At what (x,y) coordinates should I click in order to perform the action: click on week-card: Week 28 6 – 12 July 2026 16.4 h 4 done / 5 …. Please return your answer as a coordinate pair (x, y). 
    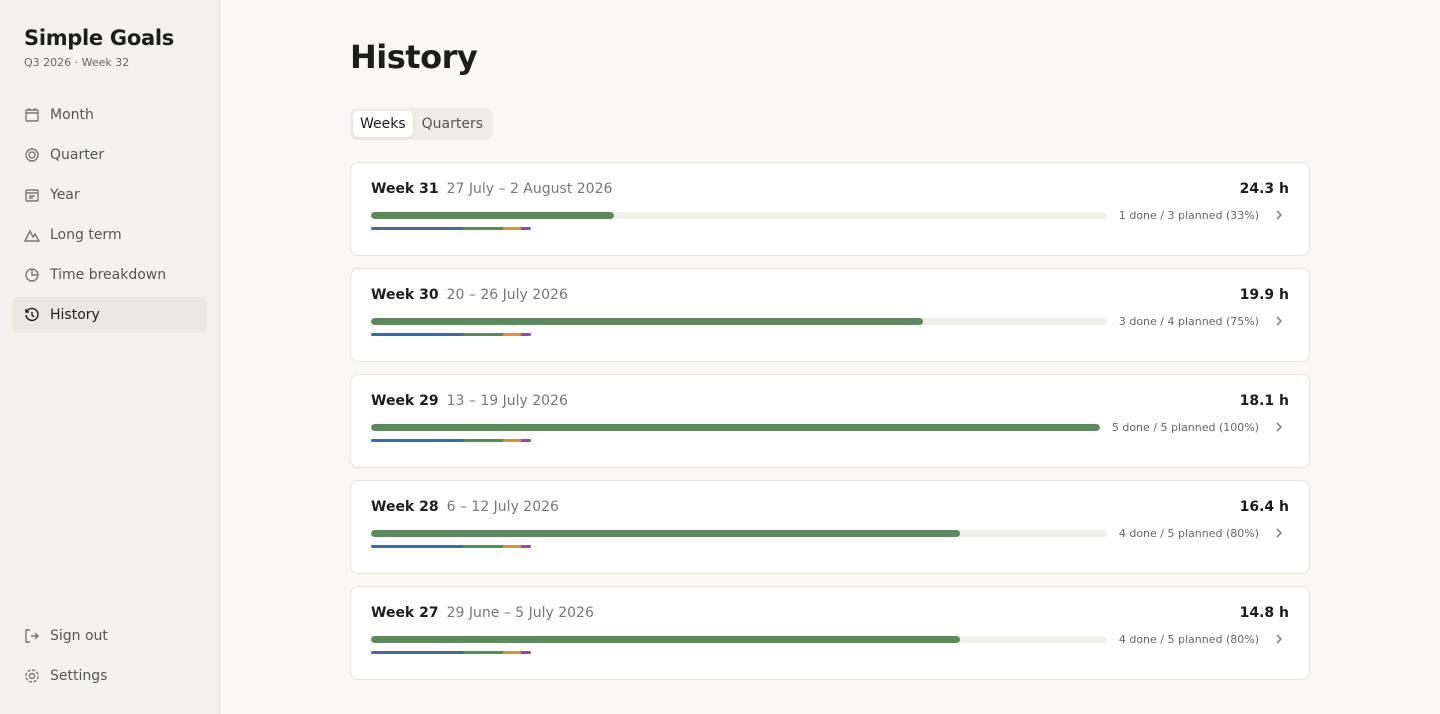
    Looking at the image, I should click on (830, 527).